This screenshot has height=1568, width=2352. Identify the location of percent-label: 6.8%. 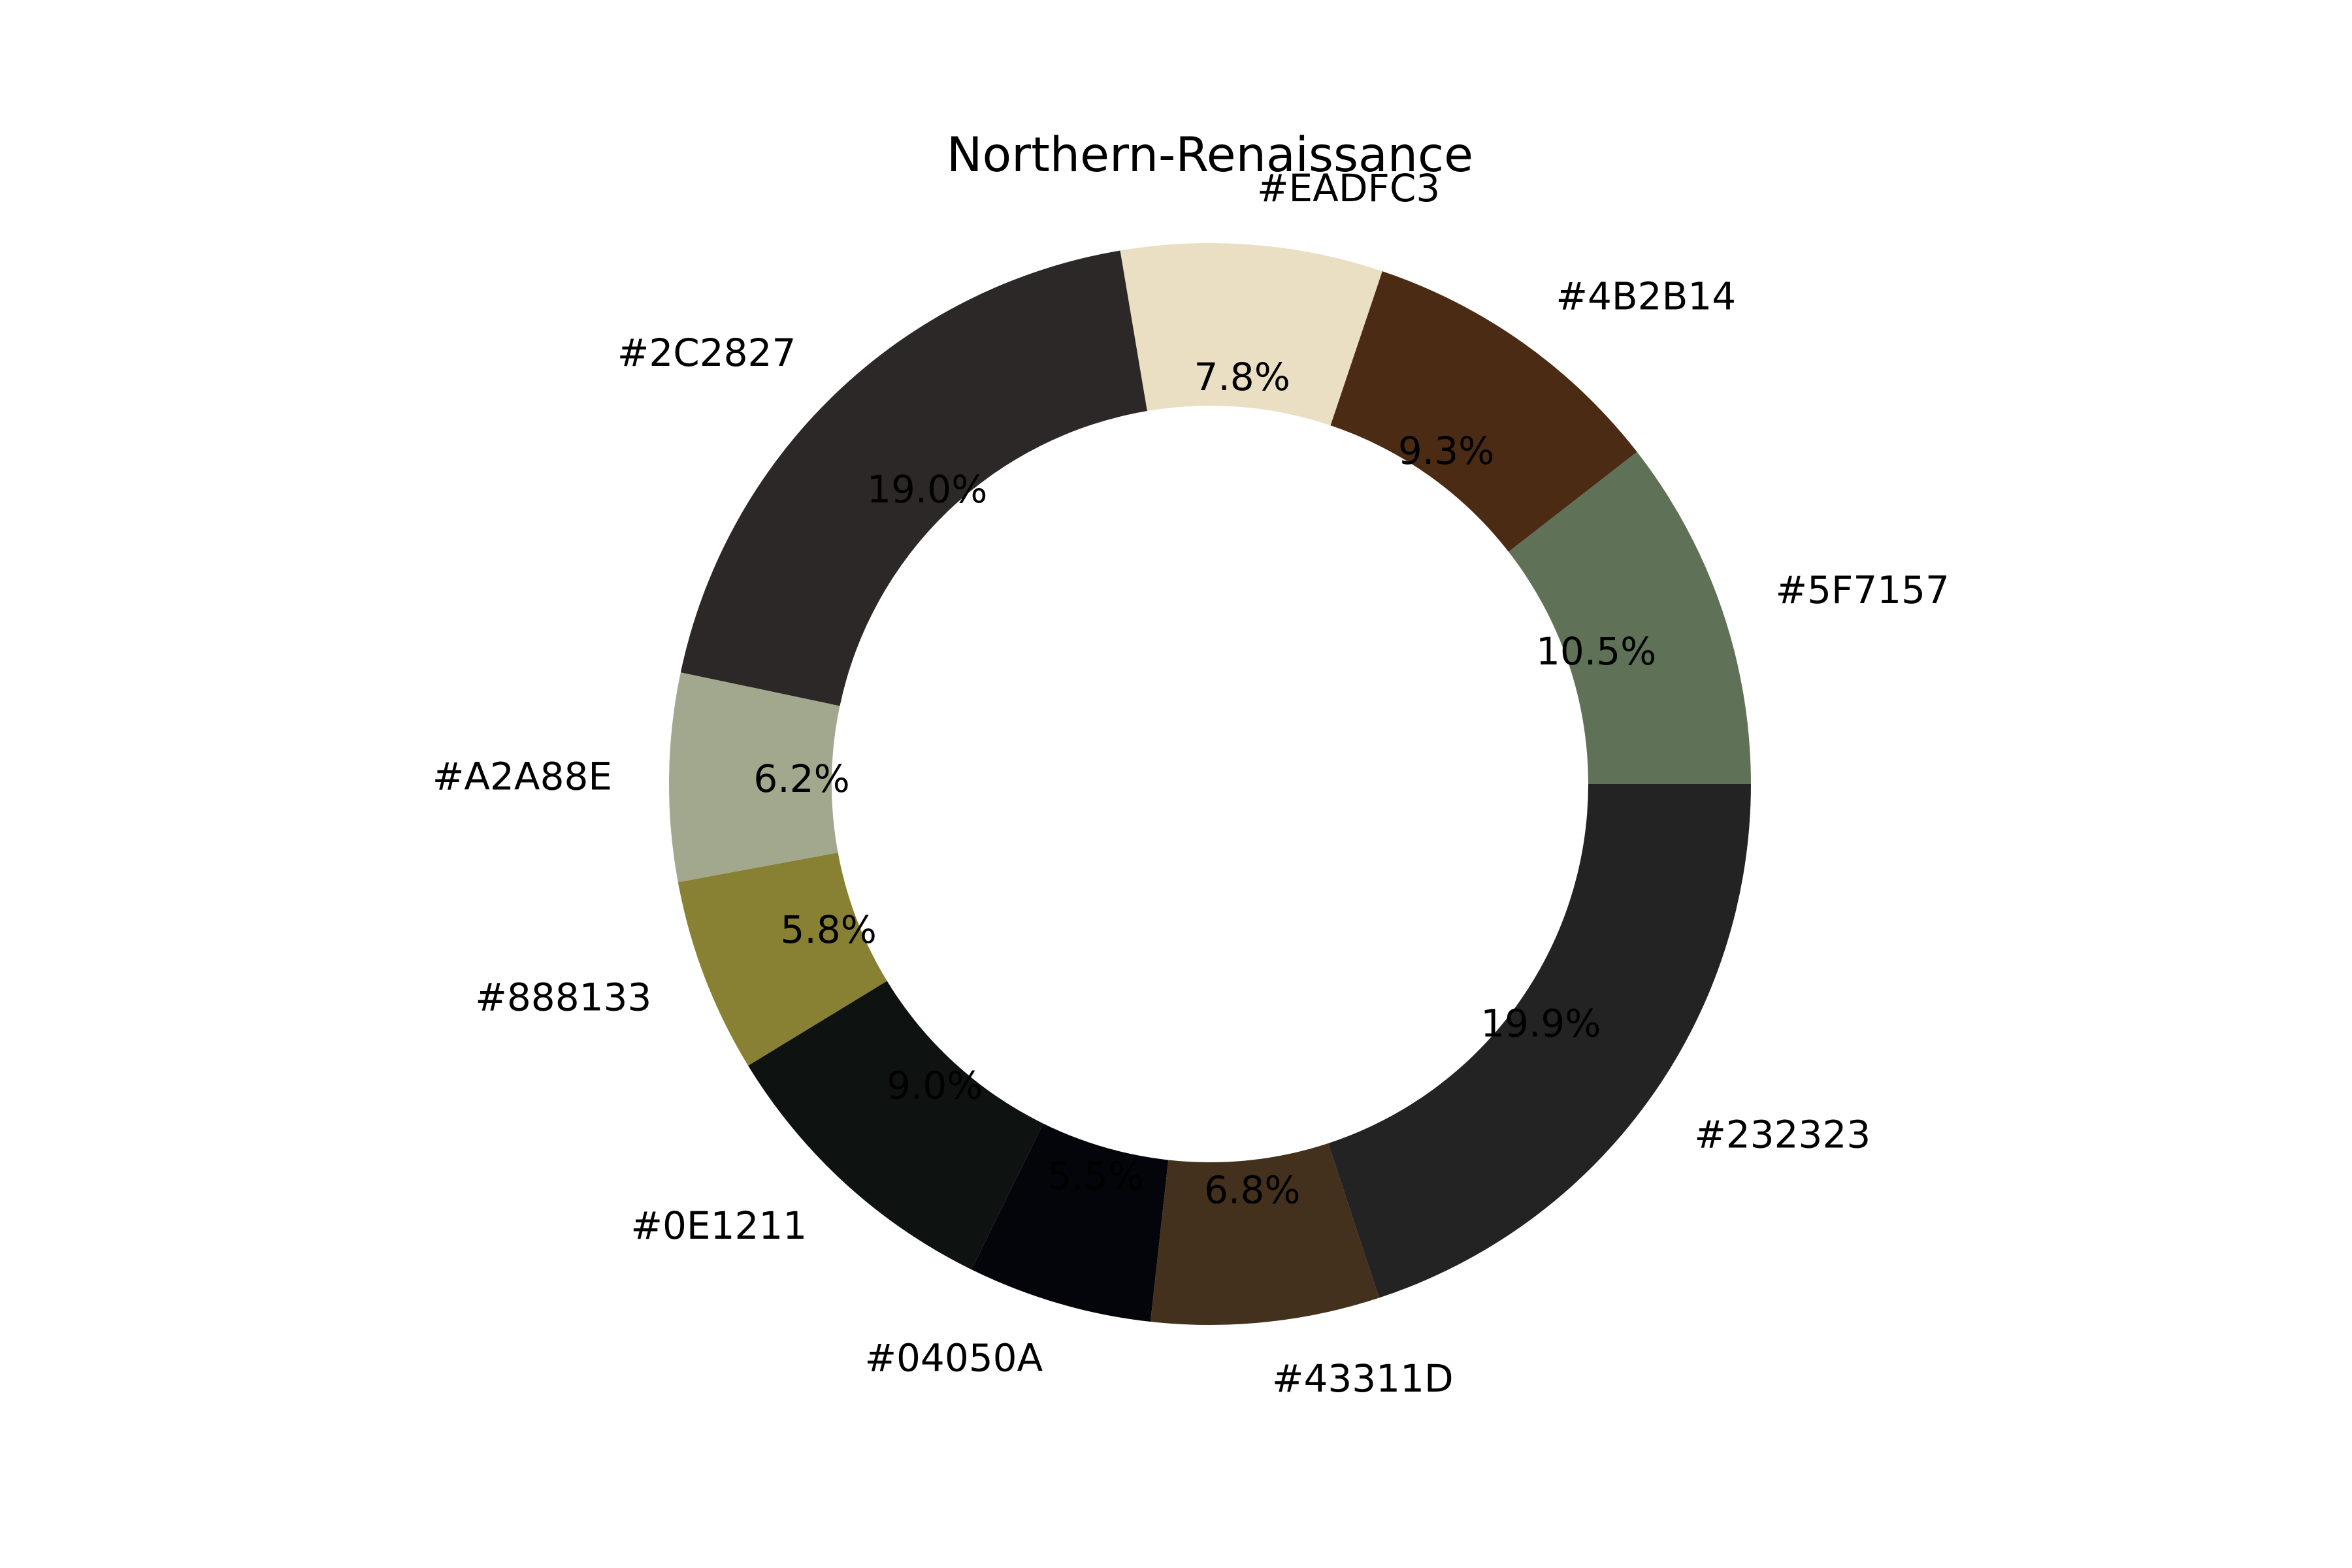
(1252, 1190).